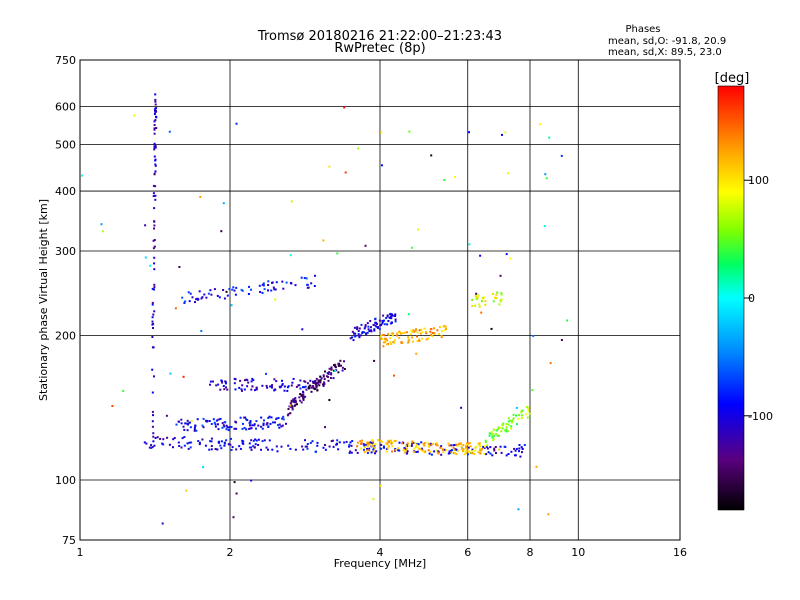 The image size is (800, 600). I want to click on y-tick-label: 600, so click(65, 107).